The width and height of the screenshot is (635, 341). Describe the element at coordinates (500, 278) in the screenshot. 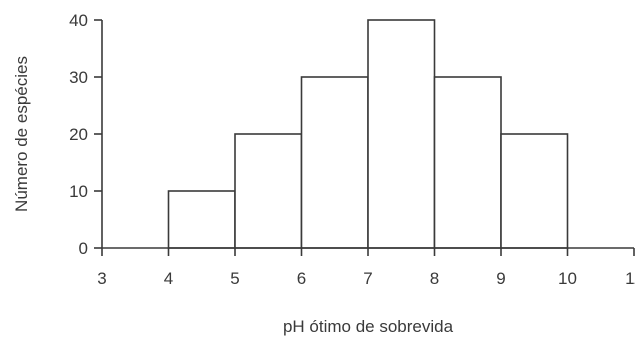

I see `x-tick-label: 9` at that location.